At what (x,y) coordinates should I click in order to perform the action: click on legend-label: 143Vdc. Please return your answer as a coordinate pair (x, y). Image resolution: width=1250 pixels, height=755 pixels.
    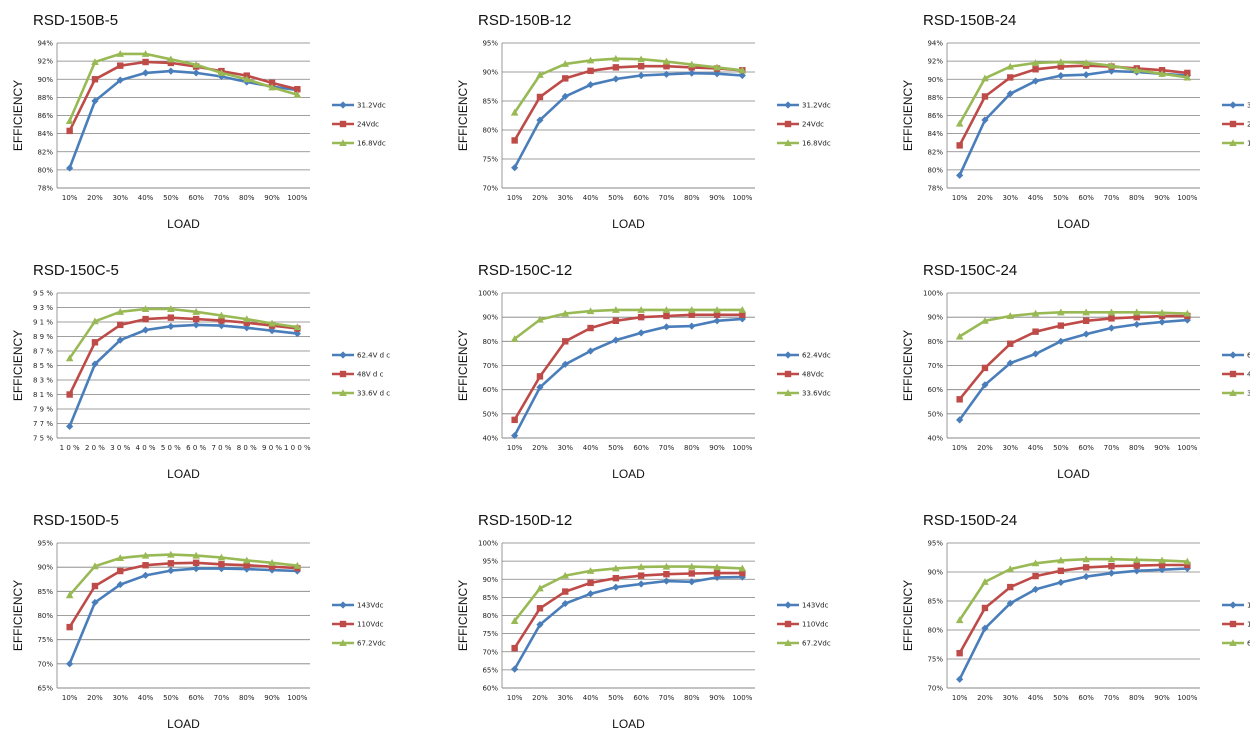
    Looking at the image, I should click on (815, 606).